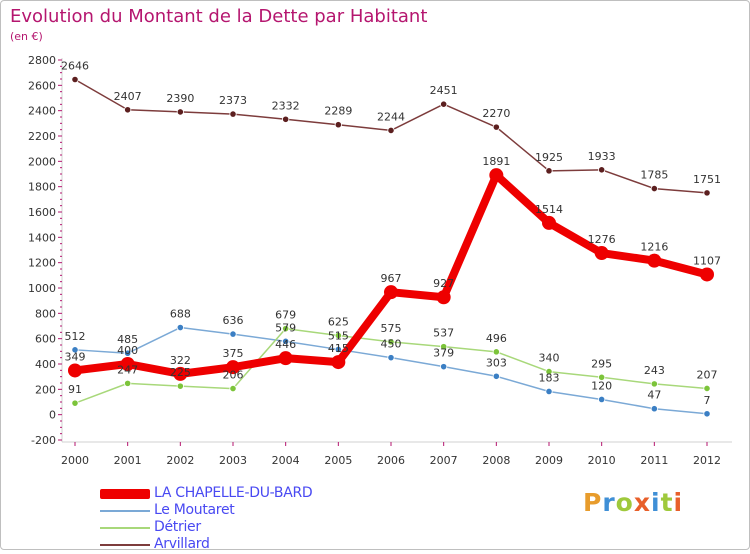  What do you see at coordinates (42, 136) in the screenshot?
I see `y-tick-label: 2200` at bounding box center [42, 136].